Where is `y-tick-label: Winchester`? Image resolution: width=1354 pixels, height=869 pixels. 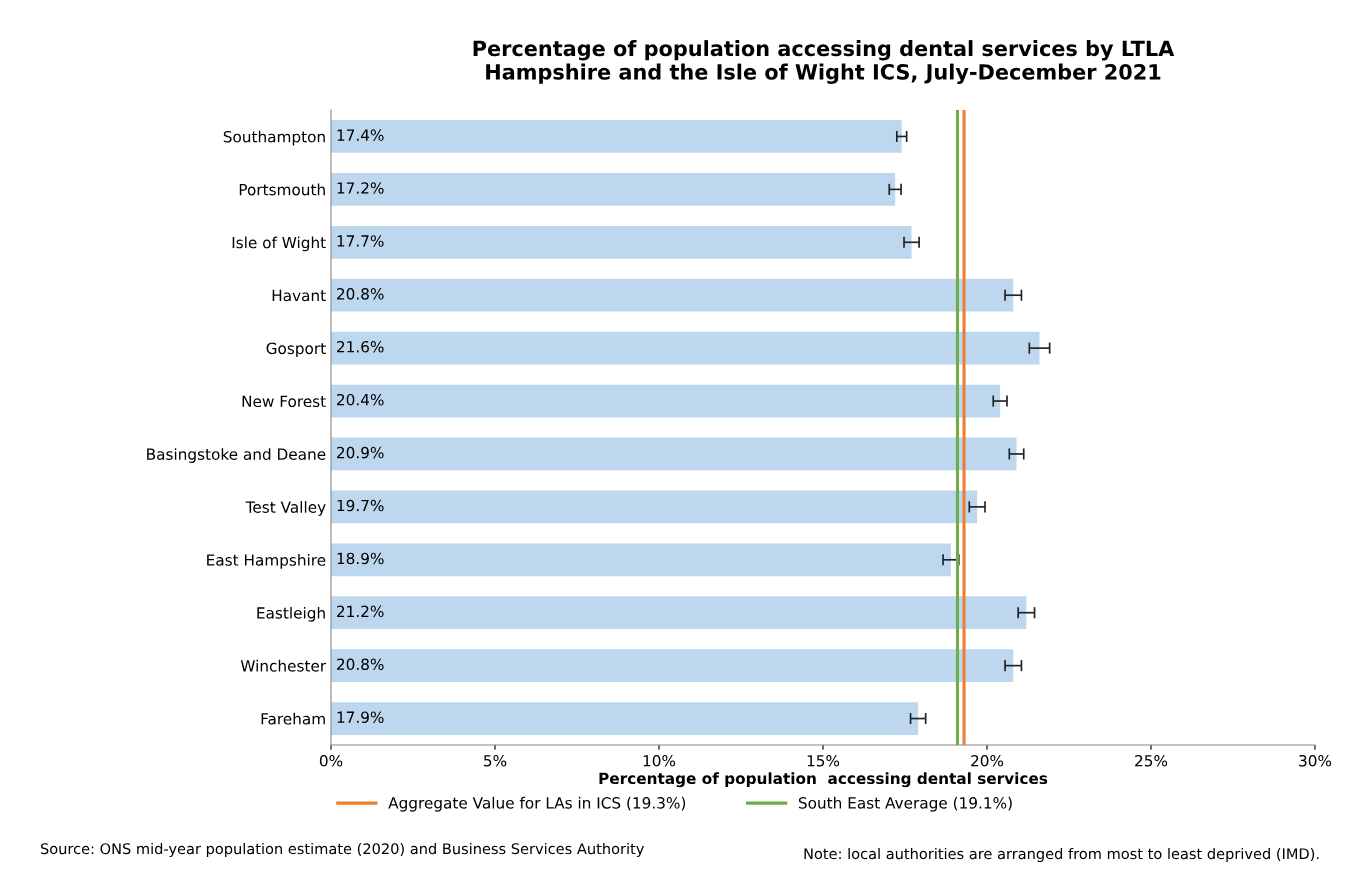 y-tick-label: Winchester is located at coordinates (283, 665).